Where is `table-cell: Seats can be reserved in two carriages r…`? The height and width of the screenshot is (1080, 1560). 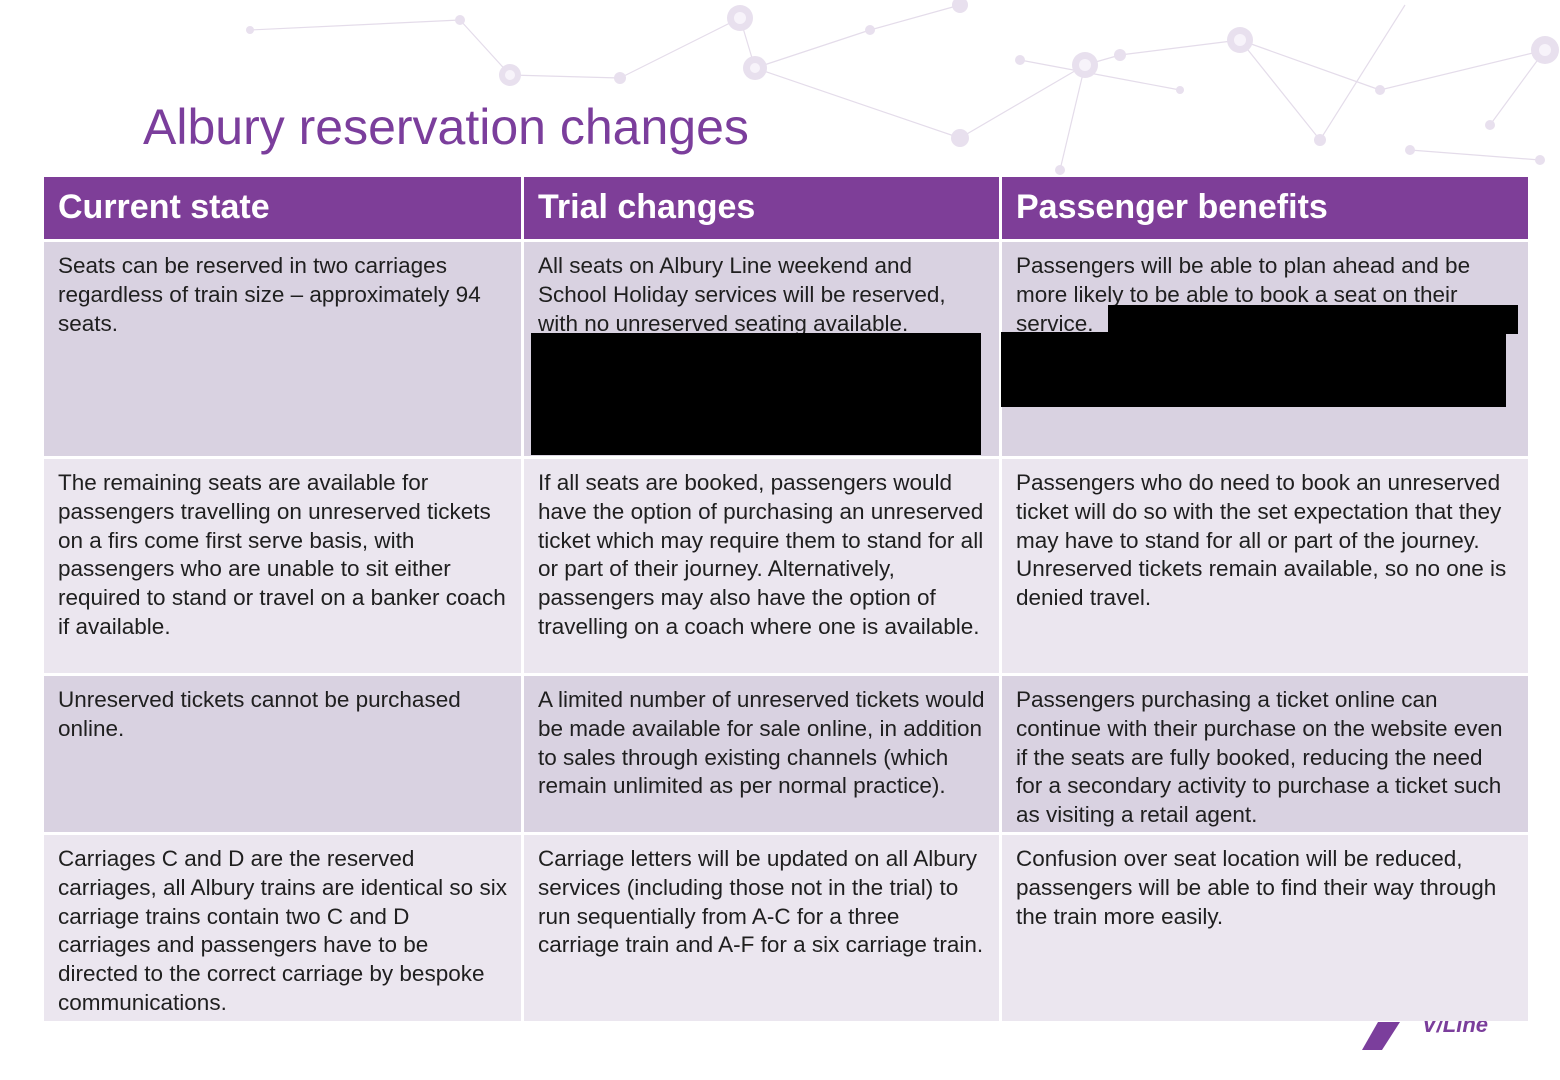 table-cell: Seats can be reserved in two carriages r… is located at coordinates (282, 349).